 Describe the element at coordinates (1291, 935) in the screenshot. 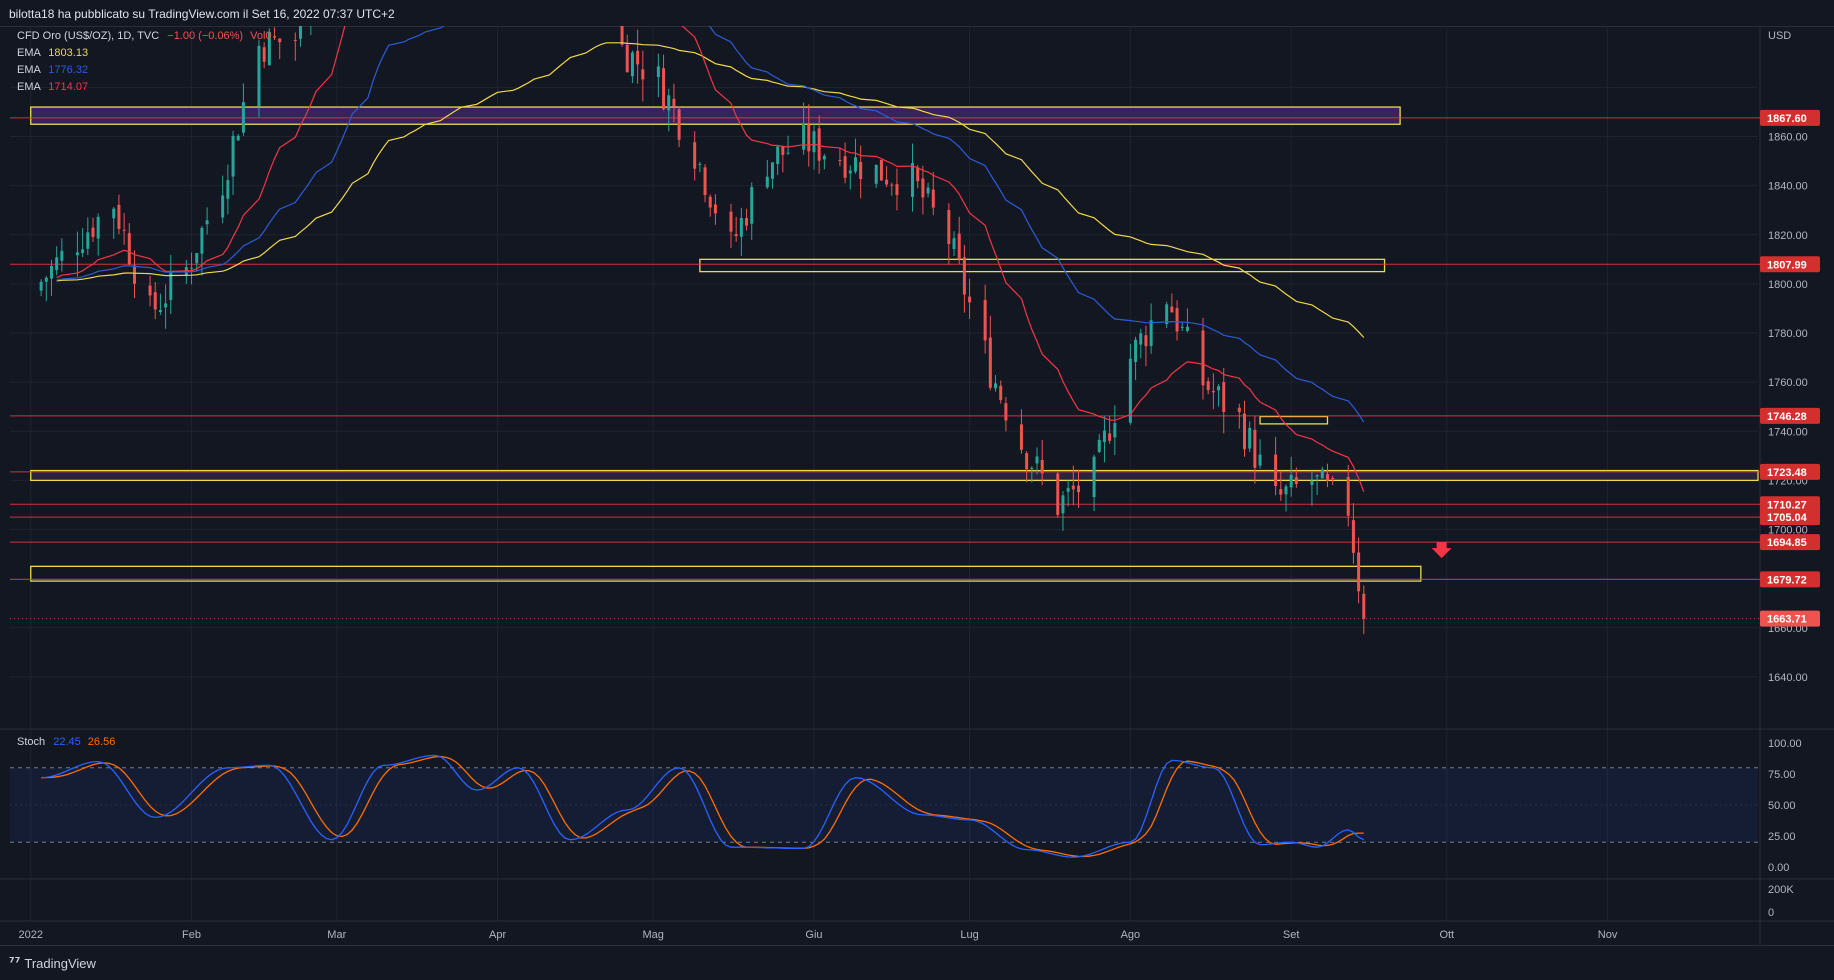

I see `month-label: Set` at that location.